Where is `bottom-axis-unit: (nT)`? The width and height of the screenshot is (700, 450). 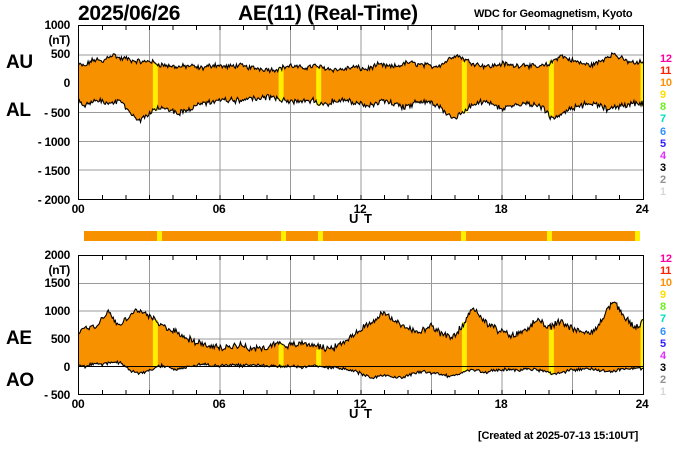 bottom-axis-unit: (nT) is located at coordinates (59, 270).